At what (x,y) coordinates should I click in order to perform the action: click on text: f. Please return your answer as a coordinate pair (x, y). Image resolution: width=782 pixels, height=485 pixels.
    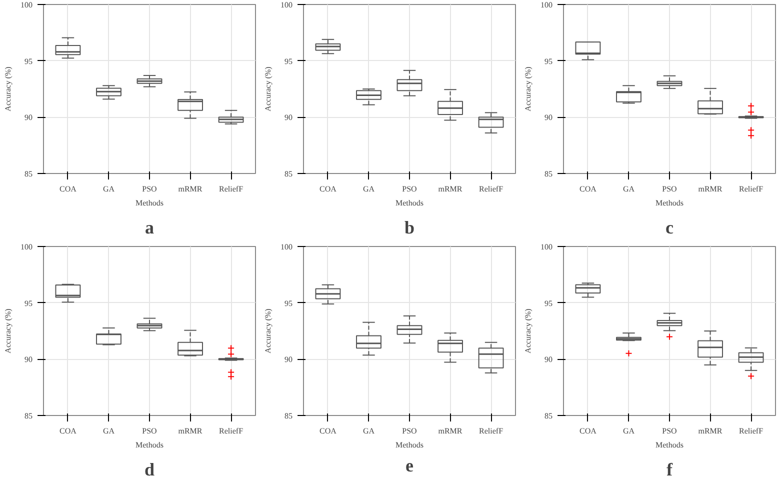
    Looking at the image, I should click on (670, 470).